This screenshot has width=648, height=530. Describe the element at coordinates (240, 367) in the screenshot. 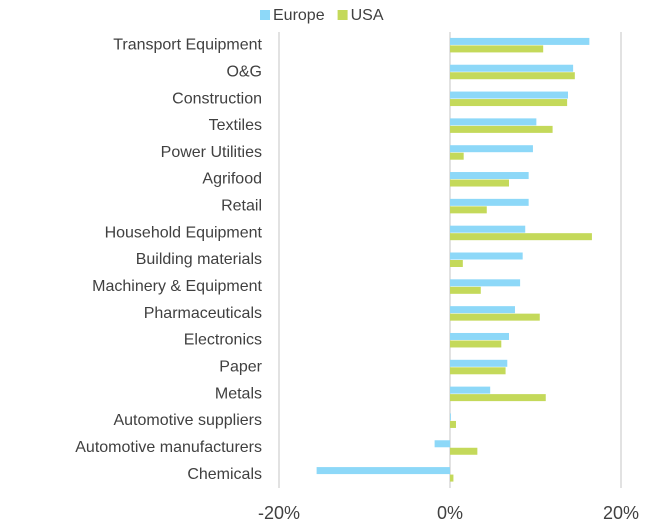

I see `y-tick-label: Paper` at that location.